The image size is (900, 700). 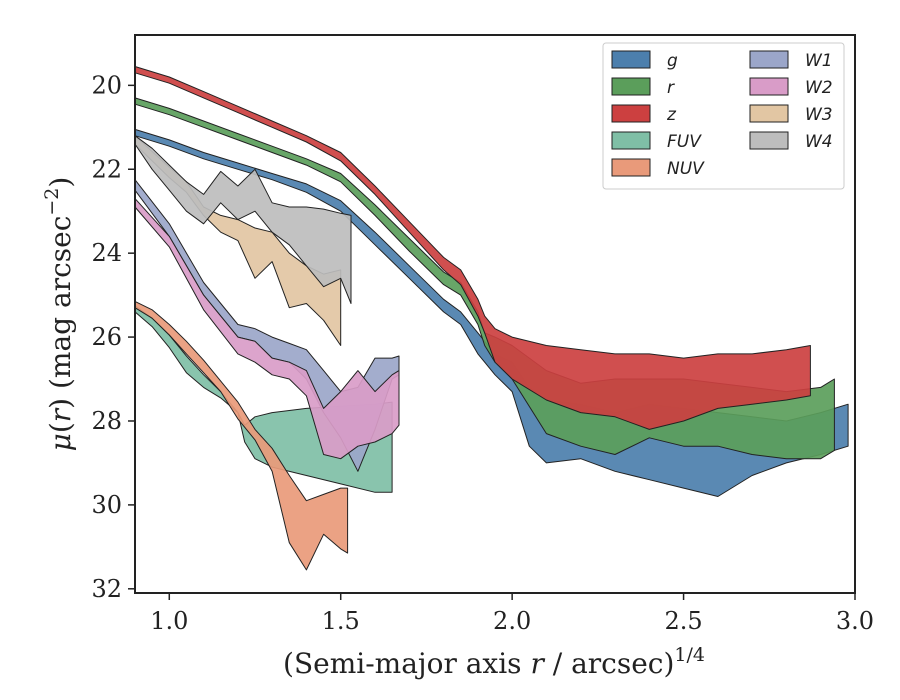 I want to click on y-tick-label: 32, so click(x=106, y=589).